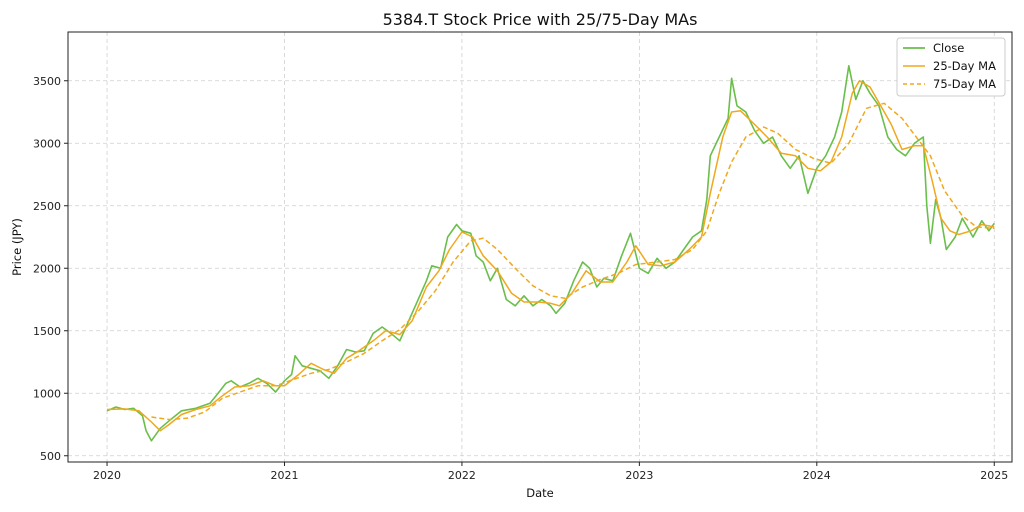 This screenshot has width=1024, height=512. What do you see at coordinates (47, 331) in the screenshot?
I see `y-tick-label: 1500` at bounding box center [47, 331].